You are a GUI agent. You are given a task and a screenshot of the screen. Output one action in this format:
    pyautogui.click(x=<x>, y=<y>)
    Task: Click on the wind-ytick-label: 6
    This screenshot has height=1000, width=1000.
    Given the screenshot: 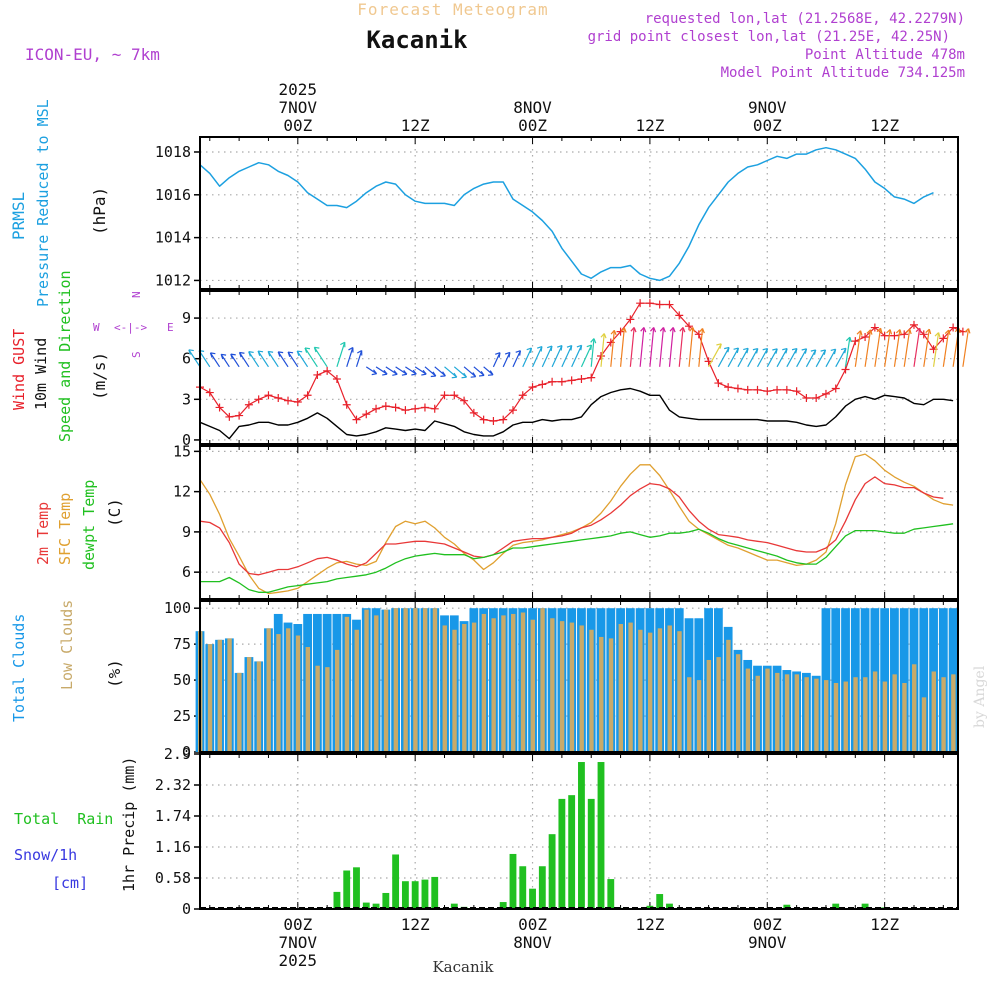 What is the action you would take?
    pyautogui.click(x=186, y=359)
    